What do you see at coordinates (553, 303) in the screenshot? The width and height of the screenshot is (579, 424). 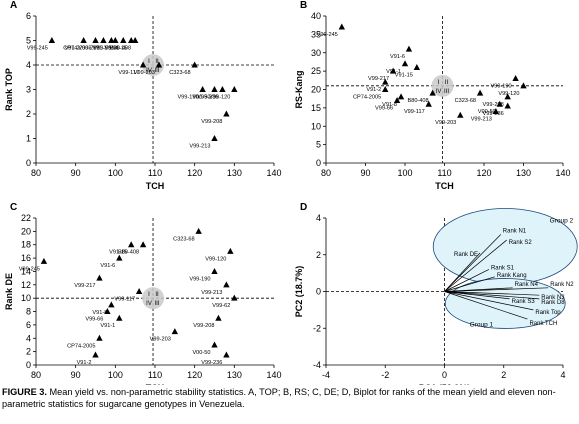 I see `vector-label: Rank D8` at bounding box center [553, 303].